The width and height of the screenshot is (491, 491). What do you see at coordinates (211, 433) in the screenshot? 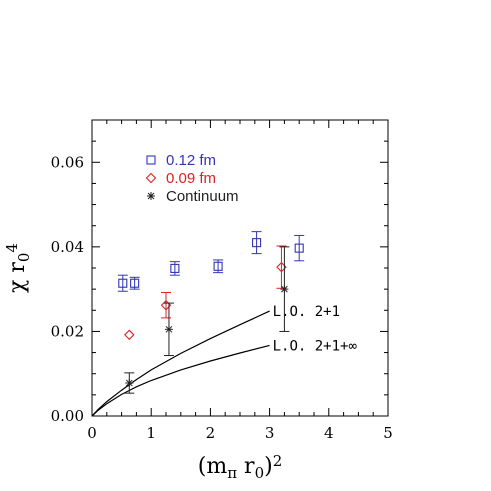
I see `x-tick-label: 2` at bounding box center [211, 433].